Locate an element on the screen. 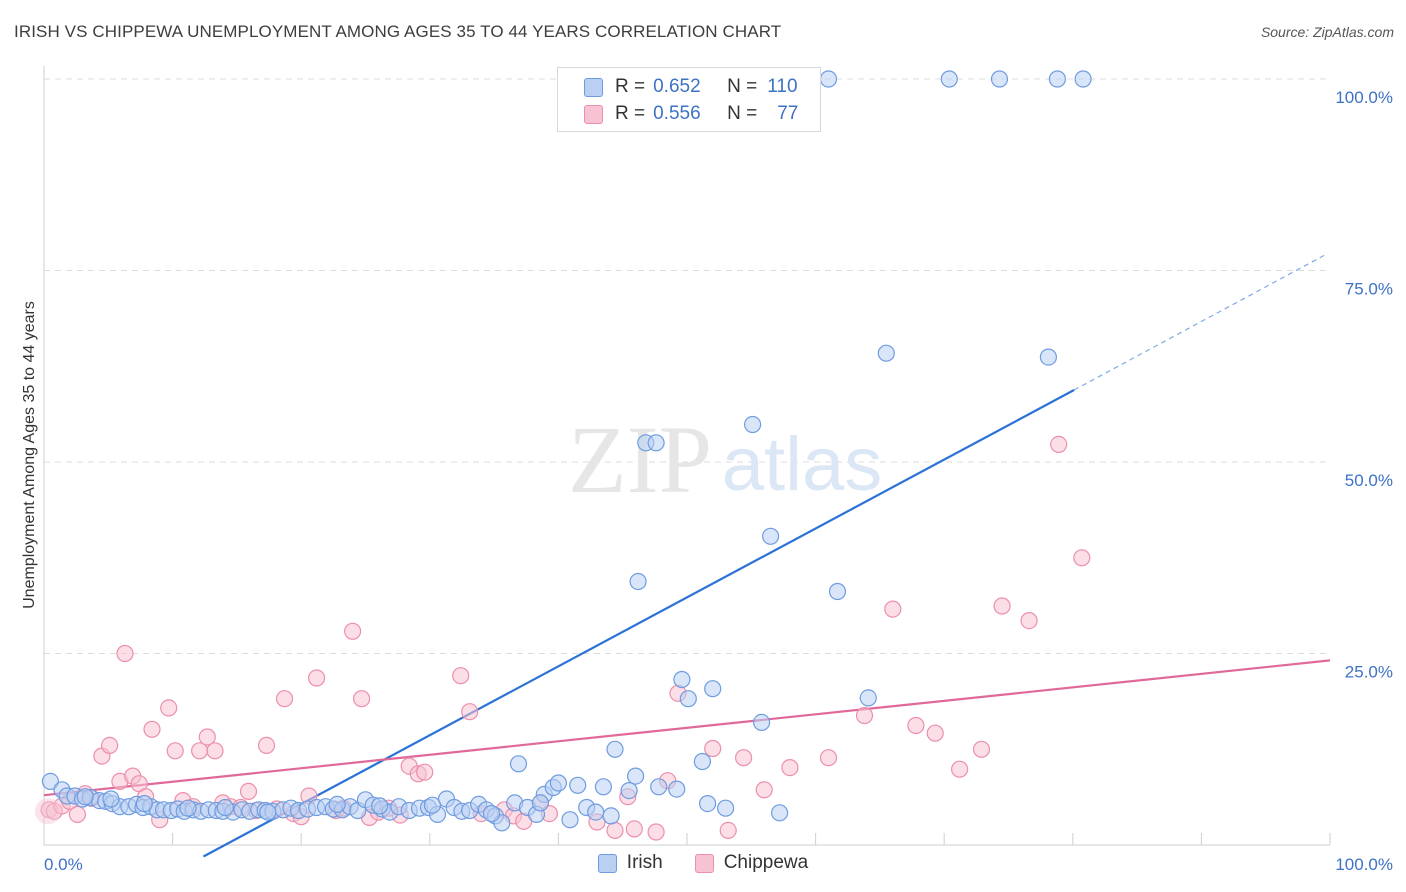  irish-n-label: N = is located at coordinates (742, 86).